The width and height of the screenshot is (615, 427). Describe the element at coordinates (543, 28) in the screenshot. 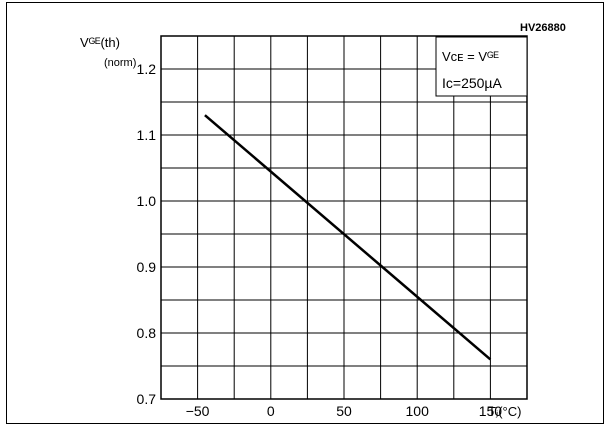

I see `figure-id: HV26880` at that location.